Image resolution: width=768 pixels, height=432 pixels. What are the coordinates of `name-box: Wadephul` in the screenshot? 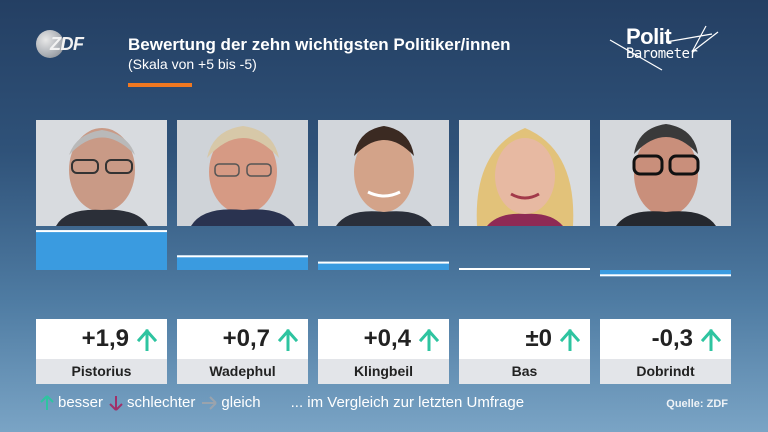 It's located at (242, 371).